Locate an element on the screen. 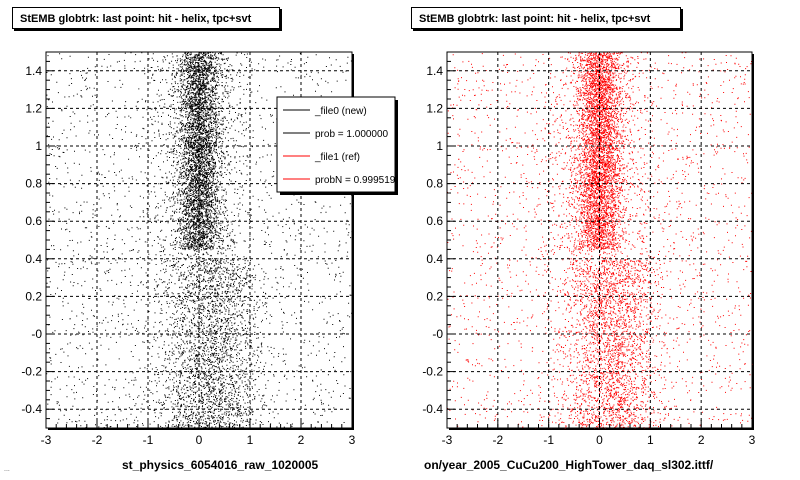  legend-entry: prob = 1.000000 is located at coordinates (352, 134).